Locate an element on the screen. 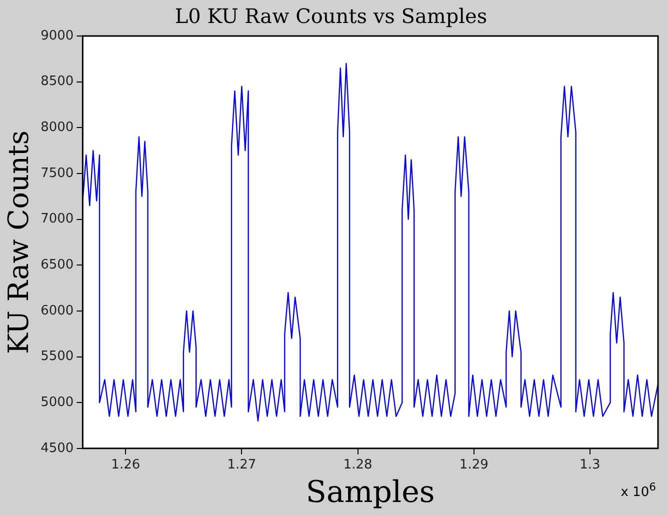 The image size is (668, 516). x-tick-label: 1.26 is located at coordinates (125, 465).